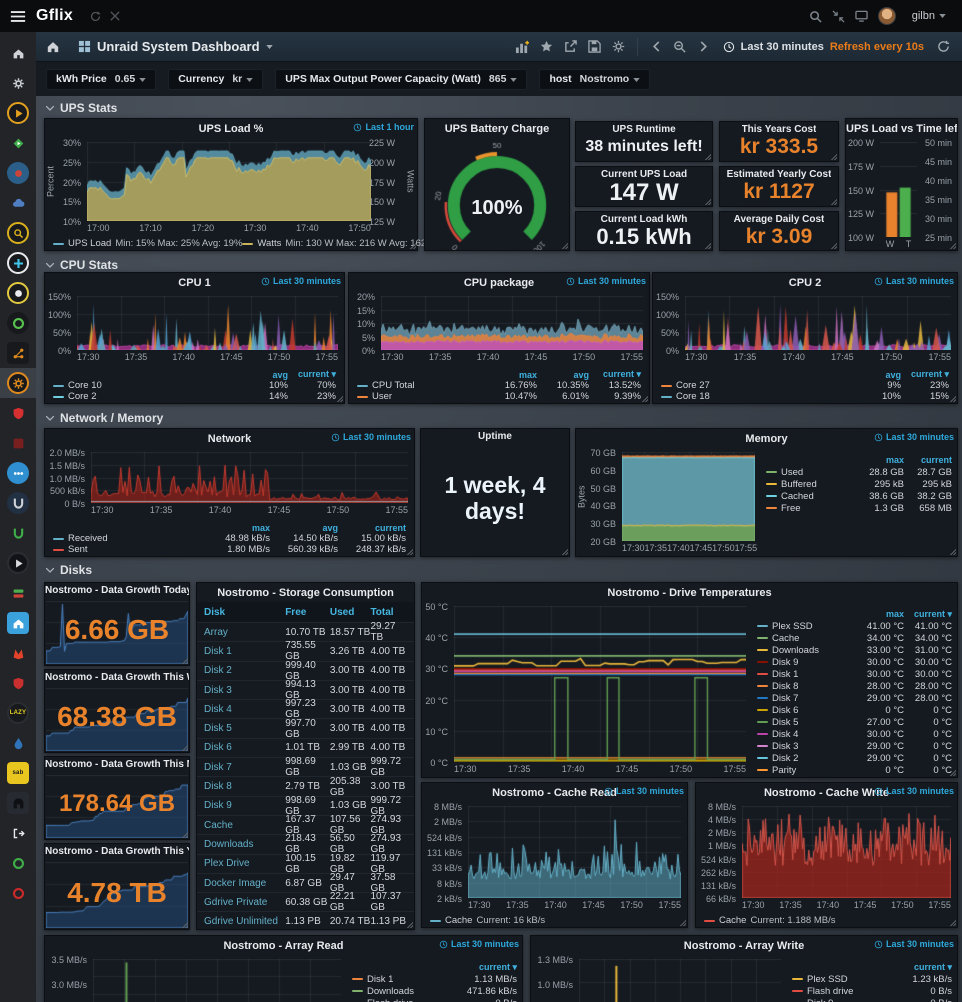  Describe the element at coordinates (127, 538) in the screenshot. I see `legend-series-name: Received` at that location.